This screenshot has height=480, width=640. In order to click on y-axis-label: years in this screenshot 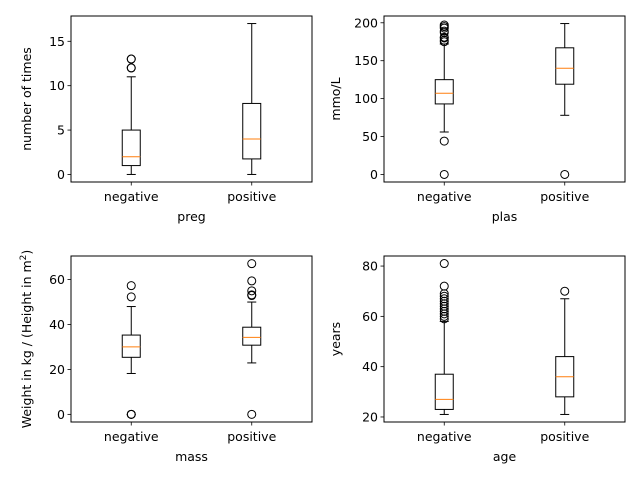, I will do `click(335, 339)`.